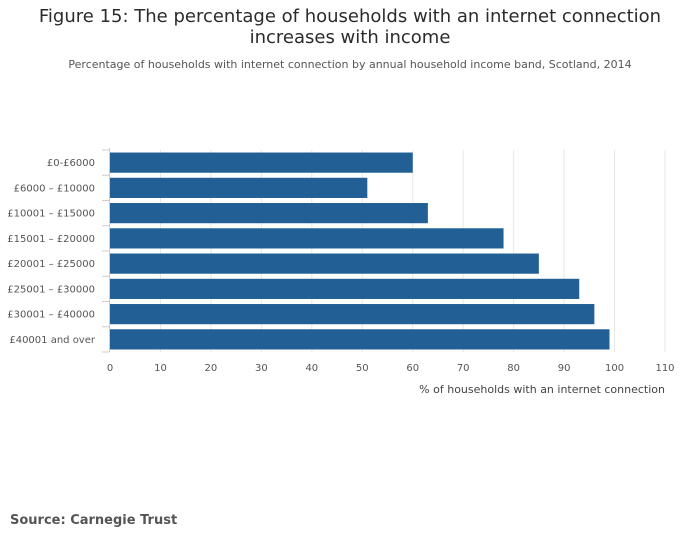 This screenshot has height=549, width=700. I want to click on source-note: Source: Carnegie Trust, so click(94, 520).